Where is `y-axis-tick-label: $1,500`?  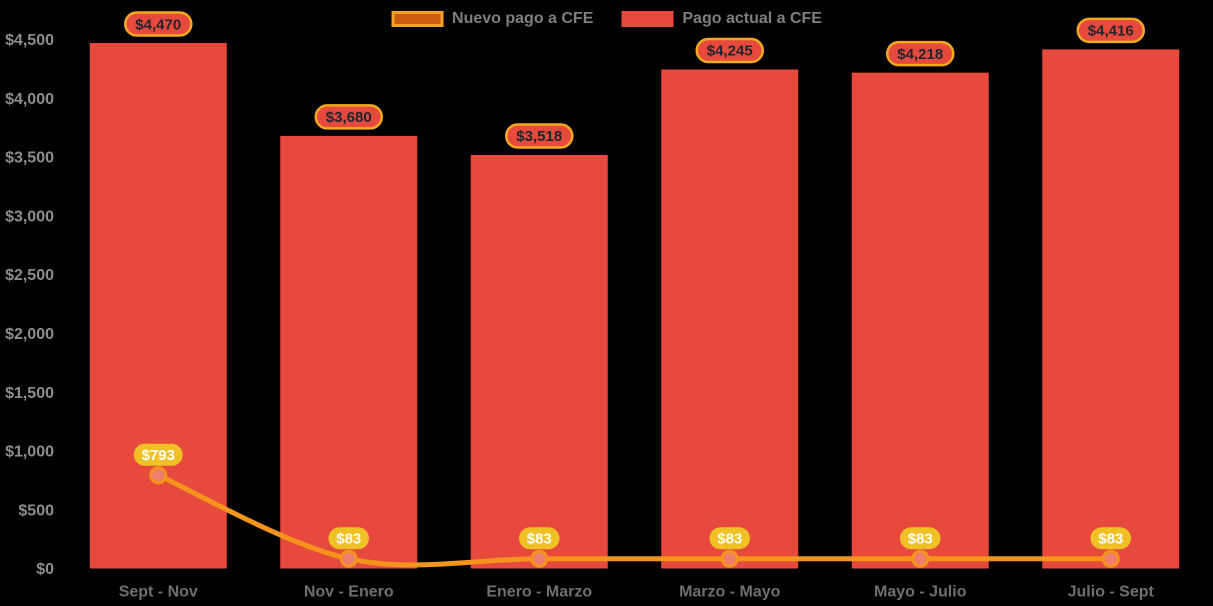
y-axis-tick-label: $1,500 is located at coordinates (29, 393).